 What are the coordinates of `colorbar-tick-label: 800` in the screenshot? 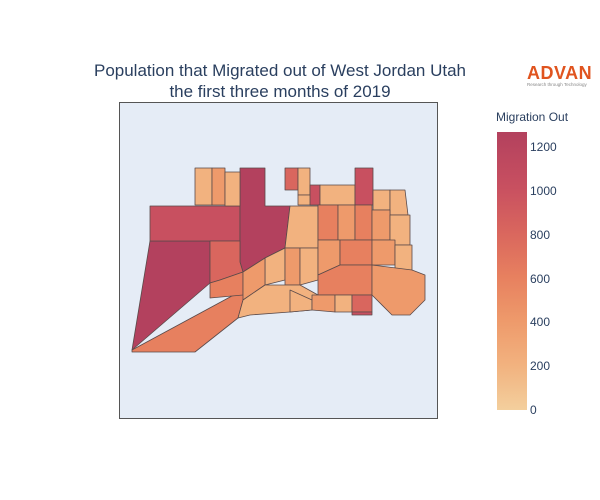 It's located at (540, 234).